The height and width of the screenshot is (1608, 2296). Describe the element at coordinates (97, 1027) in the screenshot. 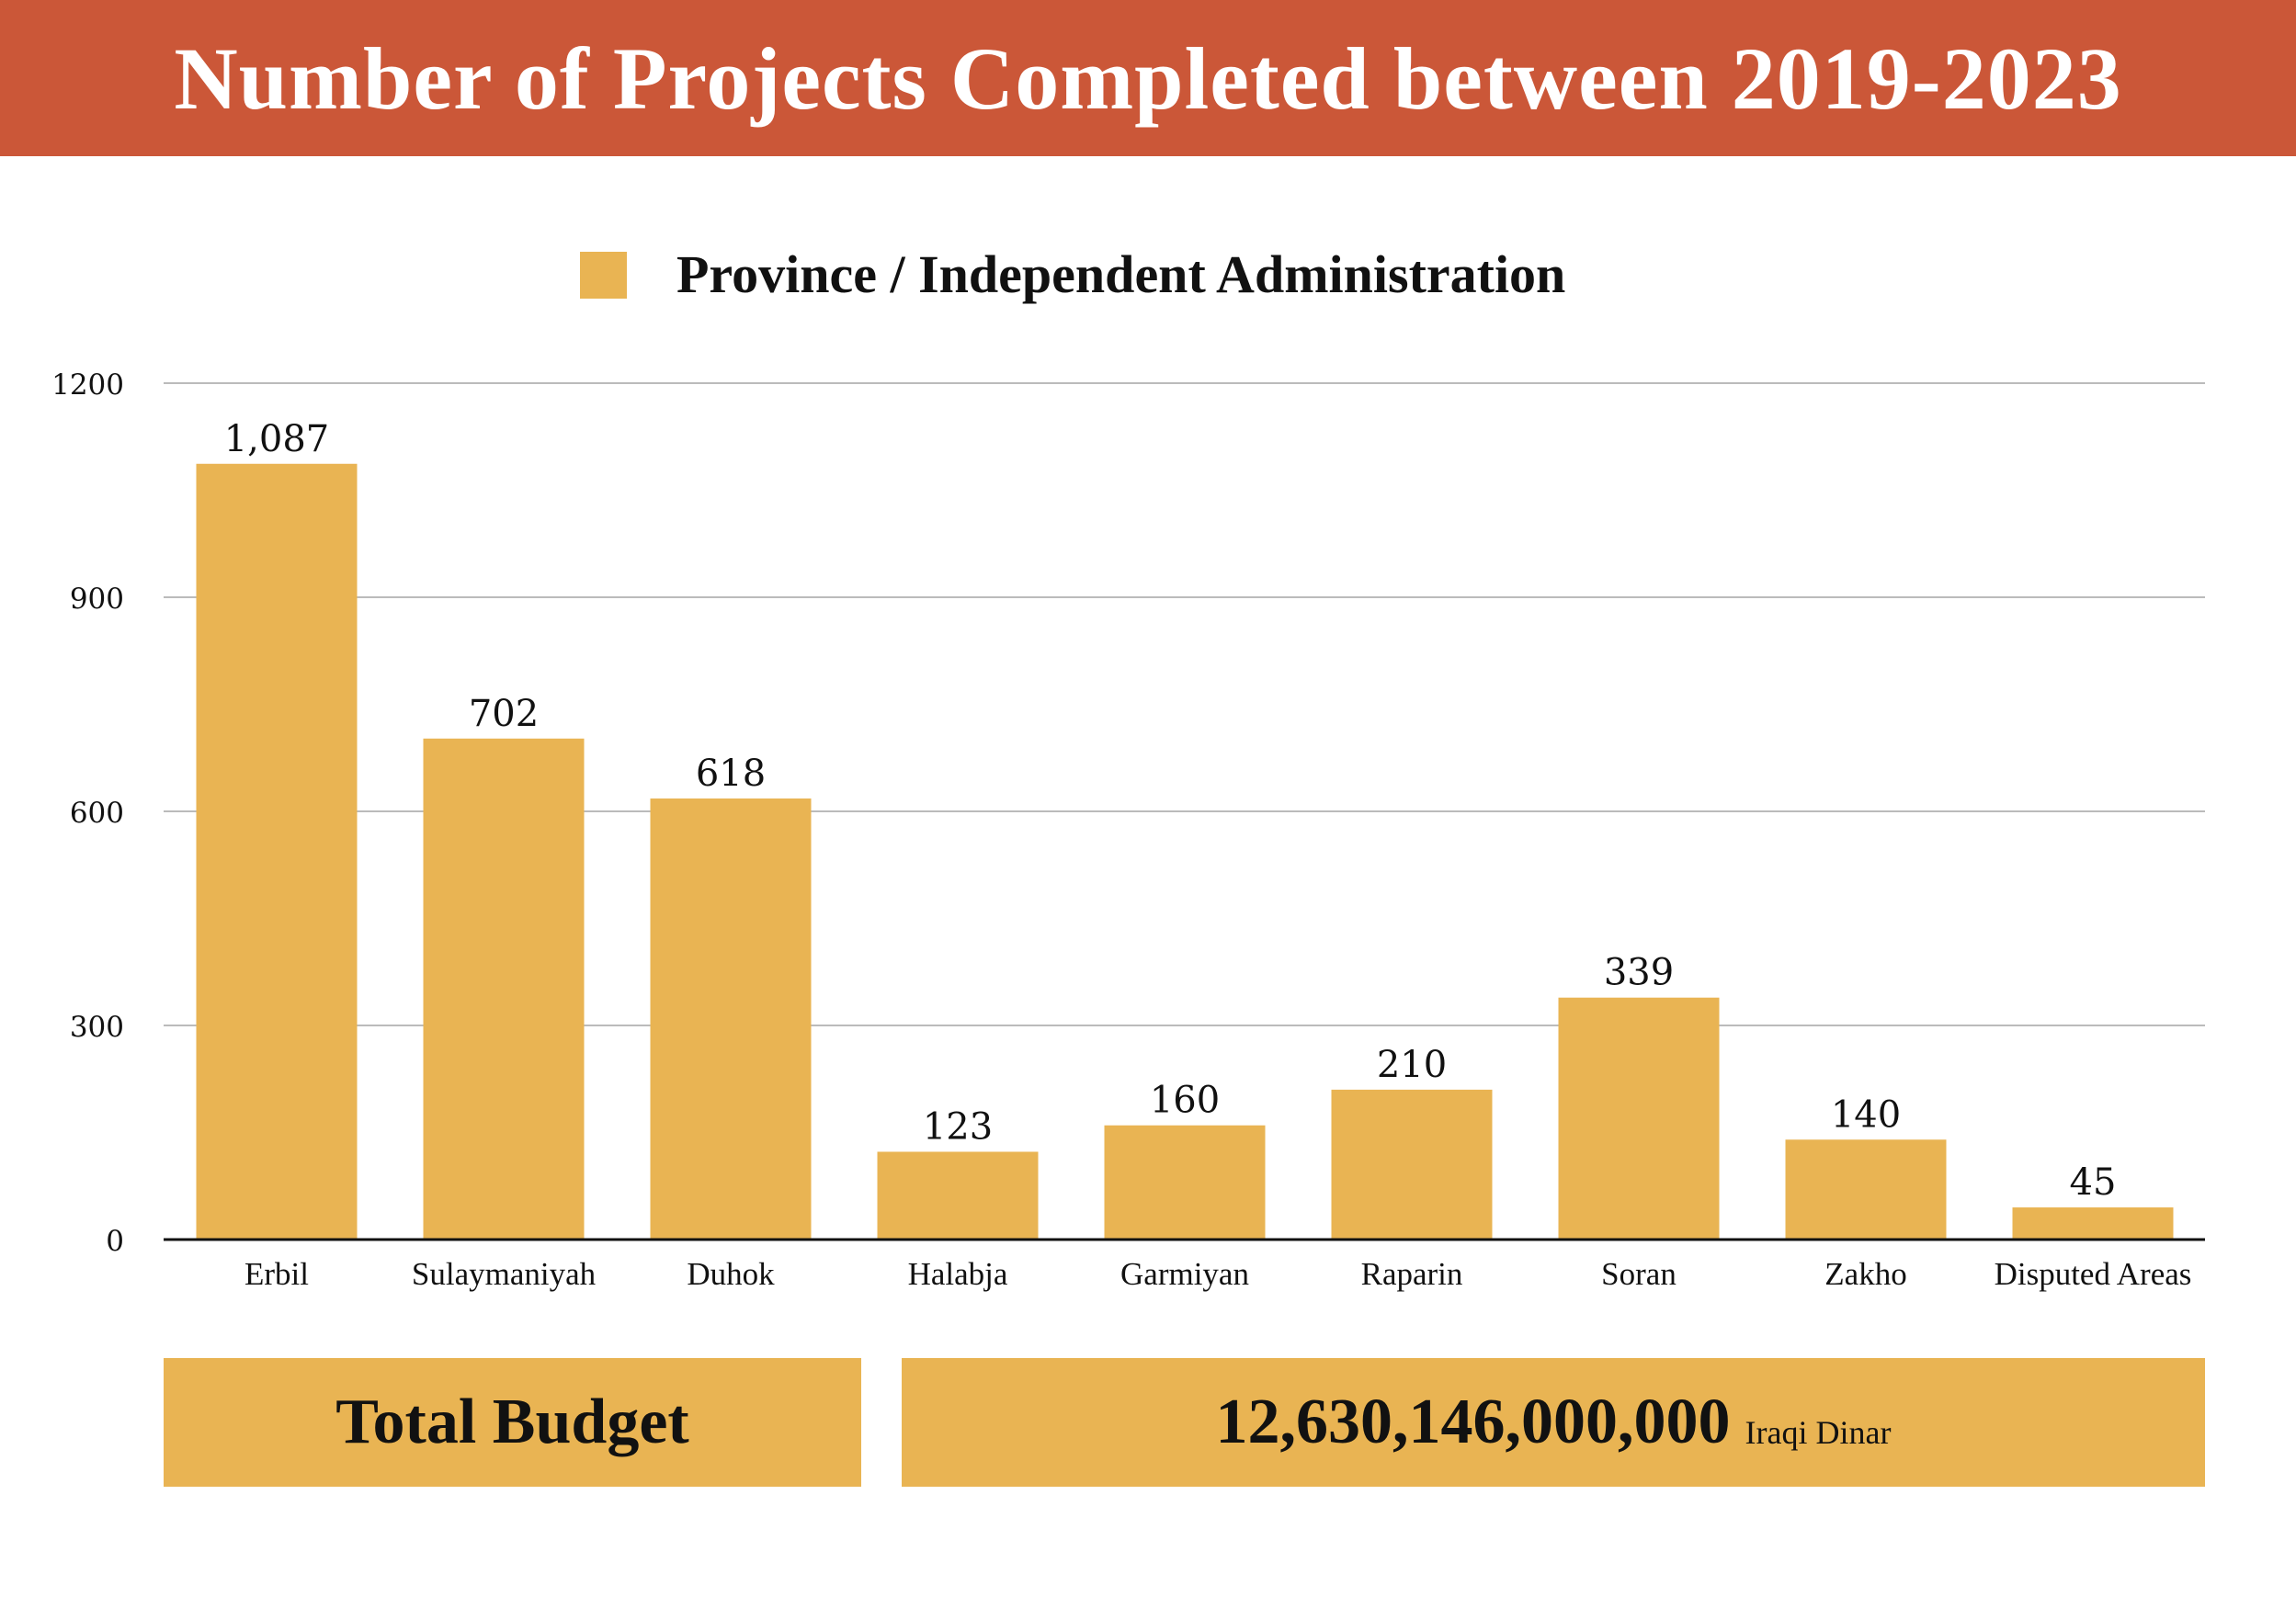

I see `y-tick-label: 300` at that location.